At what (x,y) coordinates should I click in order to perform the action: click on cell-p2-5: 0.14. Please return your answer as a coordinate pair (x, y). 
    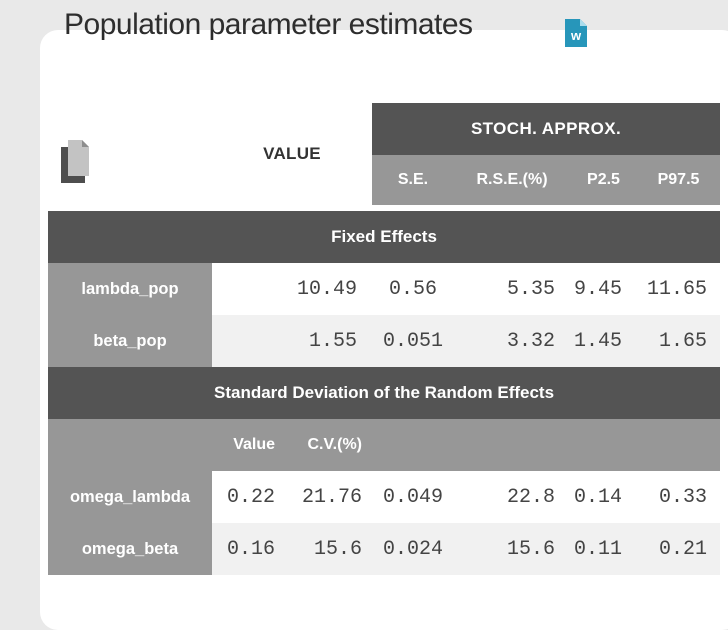
    Looking at the image, I should click on (603, 497).